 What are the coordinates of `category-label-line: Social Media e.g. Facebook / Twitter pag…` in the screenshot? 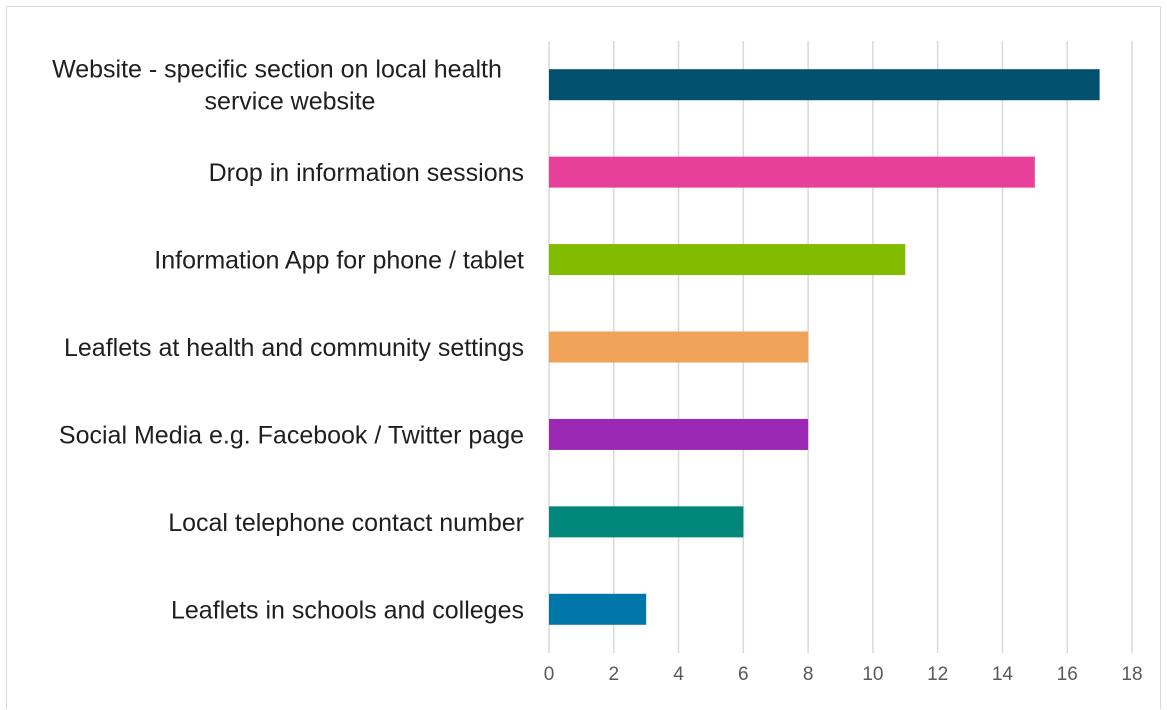 It's located at (291, 435).